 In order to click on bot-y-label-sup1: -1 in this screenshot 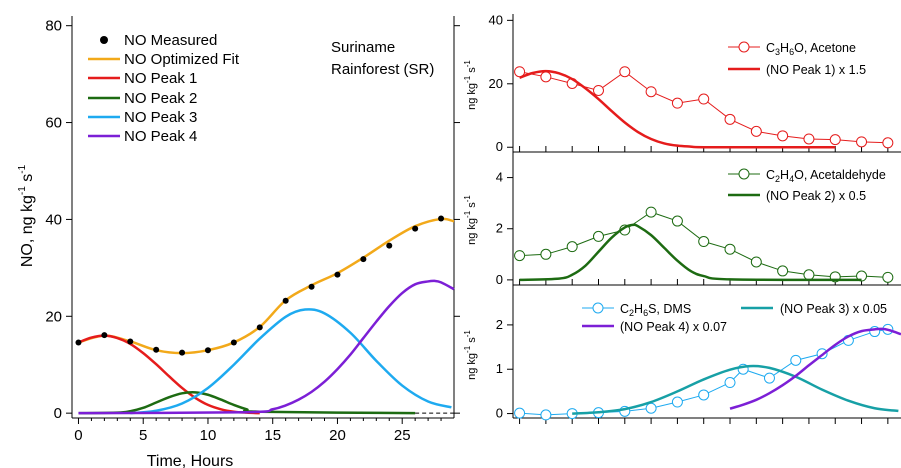, I will do `click(467, 349)`.